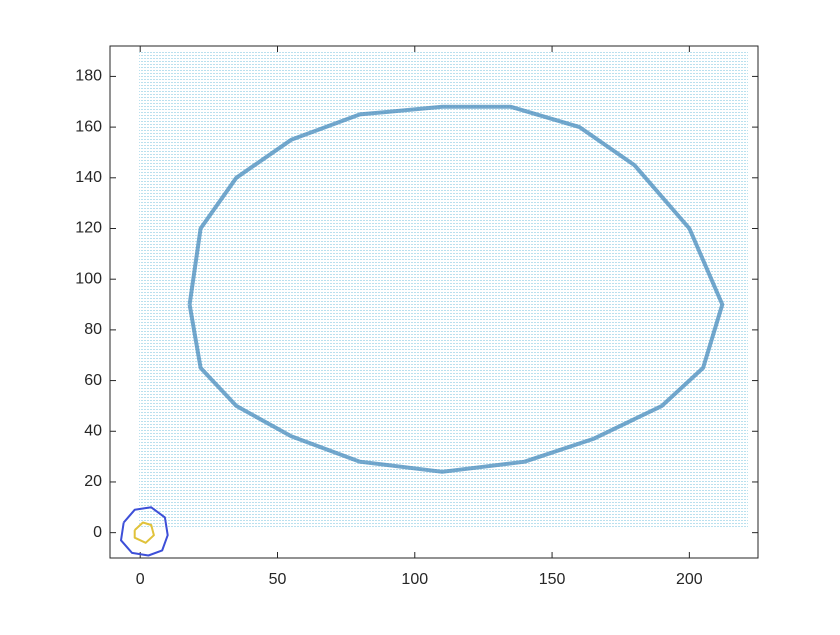 This screenshot has height=635, width=840. Describe the element at coordinates (414, 579) in the screenshot. I see `x-tick-label: 100` at that location.